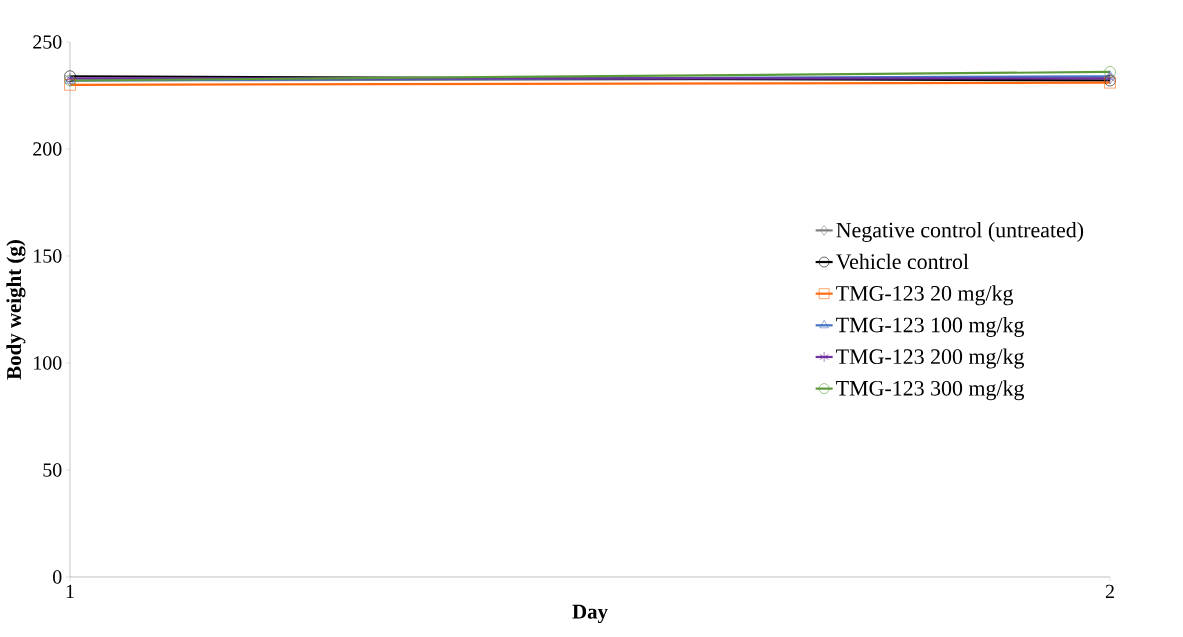 This screenshot has width=1183, height=637. I want to click on y-tick-label: 100, so click(48, 363).